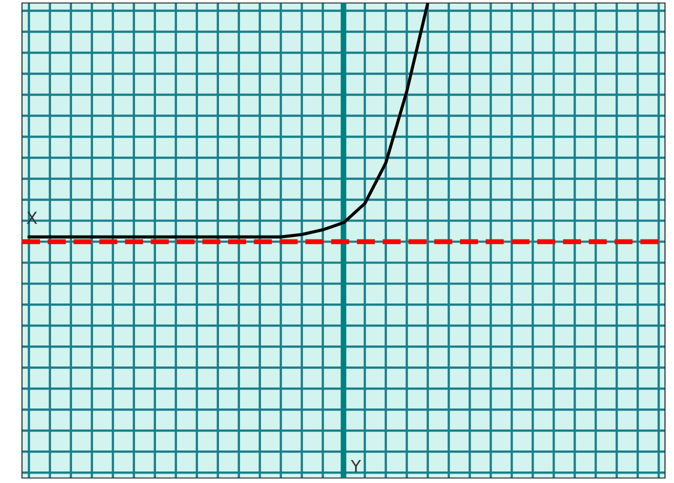 This screenshot has height=483, width=674. I want to click on text: Y, so click(356, 466).